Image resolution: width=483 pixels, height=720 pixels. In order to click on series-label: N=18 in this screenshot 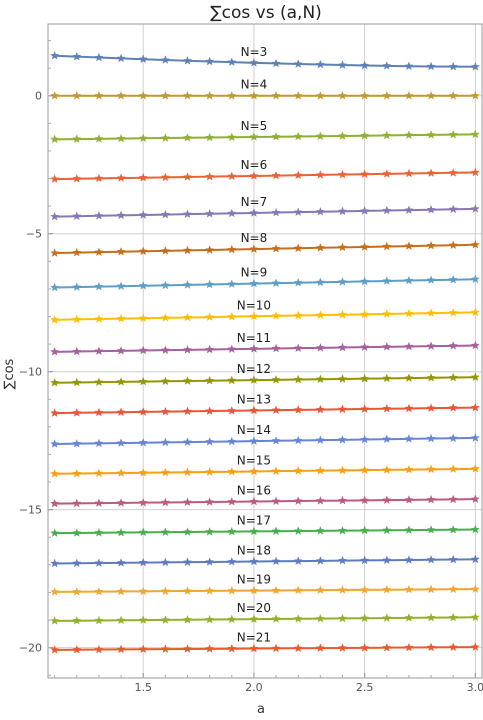, I will do `click(254, 551)`.